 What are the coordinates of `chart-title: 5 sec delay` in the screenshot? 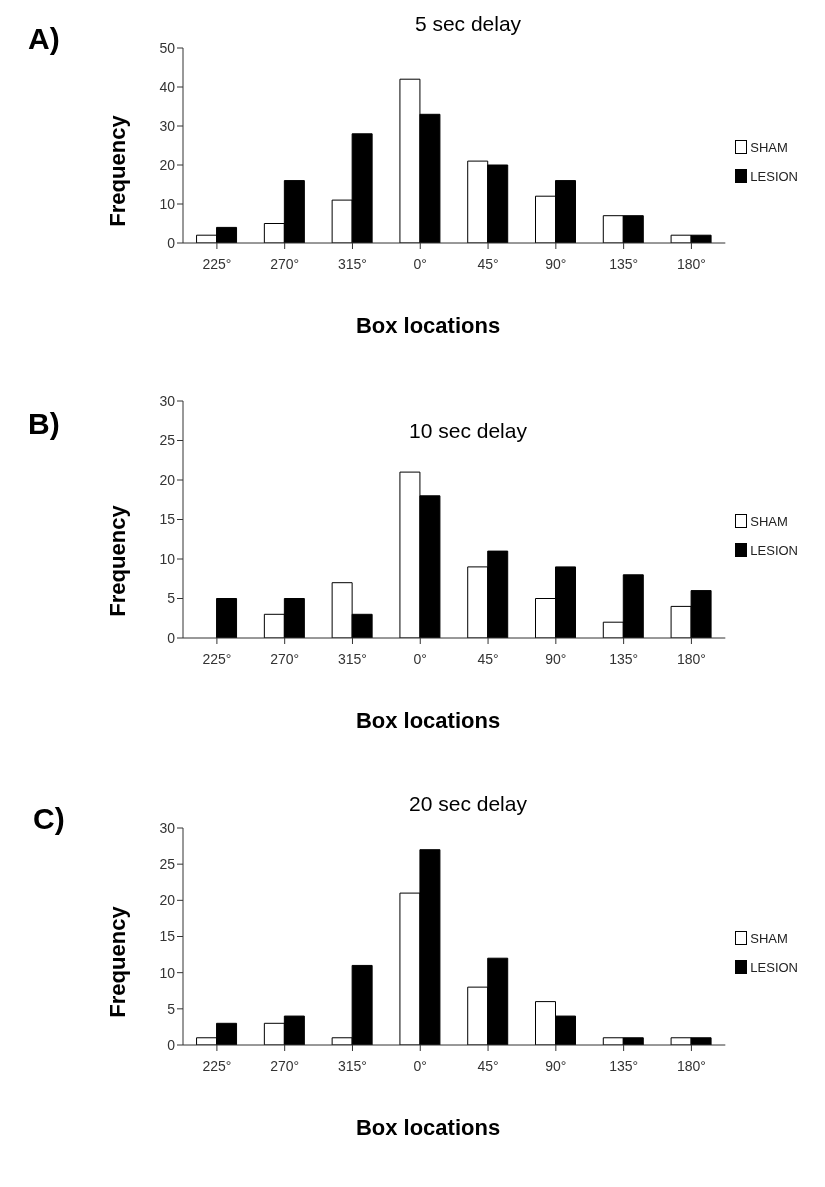 It's located at (468, 24).